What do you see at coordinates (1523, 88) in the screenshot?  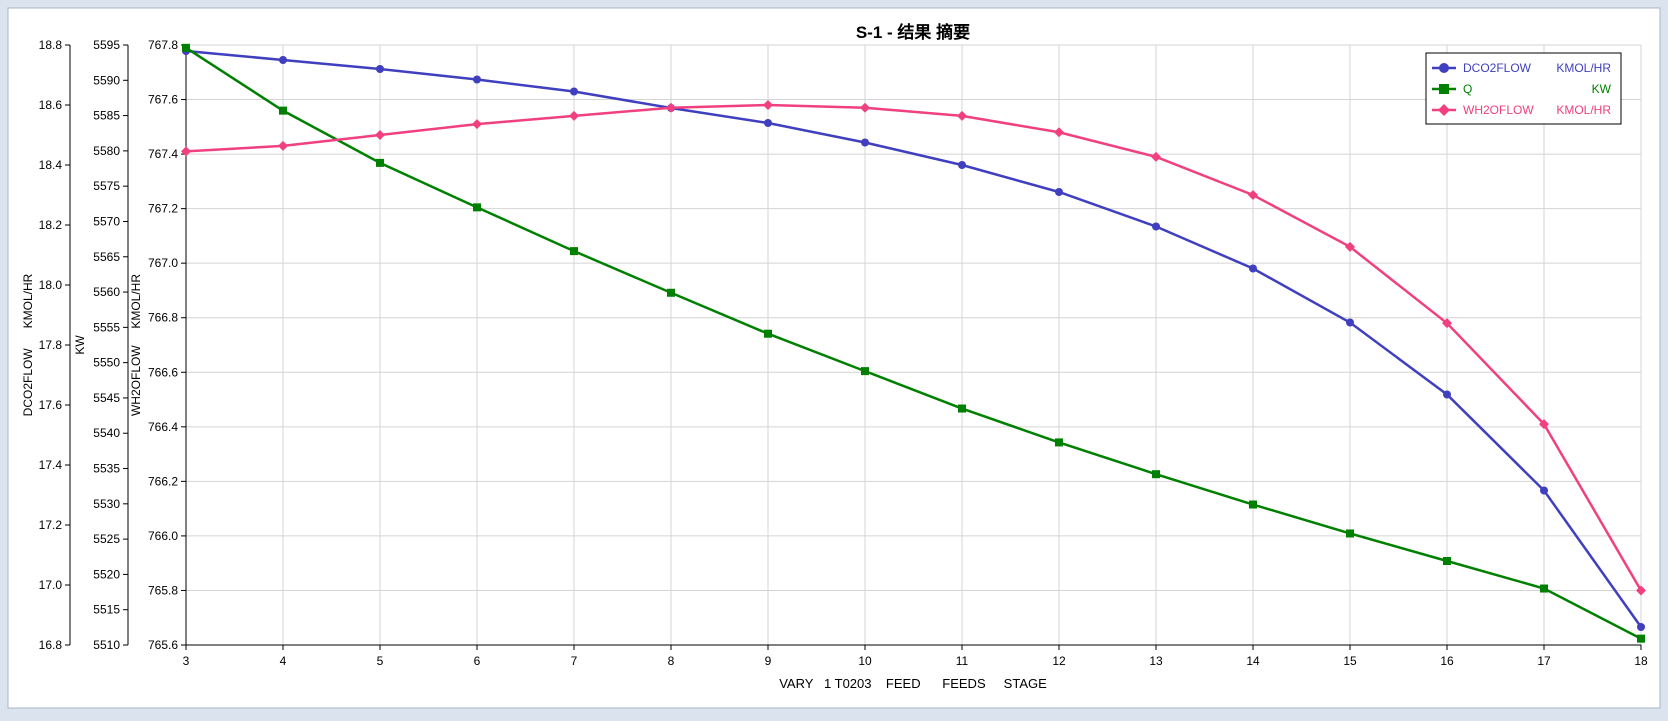 I see `legend: DCO2FLOW KMOL/HR Q KW WH2OFLOW KMOL/HR` at bounding box center [1523, 88].